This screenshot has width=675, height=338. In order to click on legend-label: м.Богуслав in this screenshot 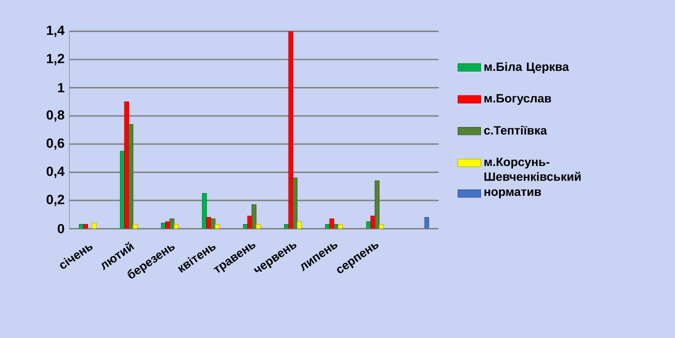, I will do `click(518, 99)`.